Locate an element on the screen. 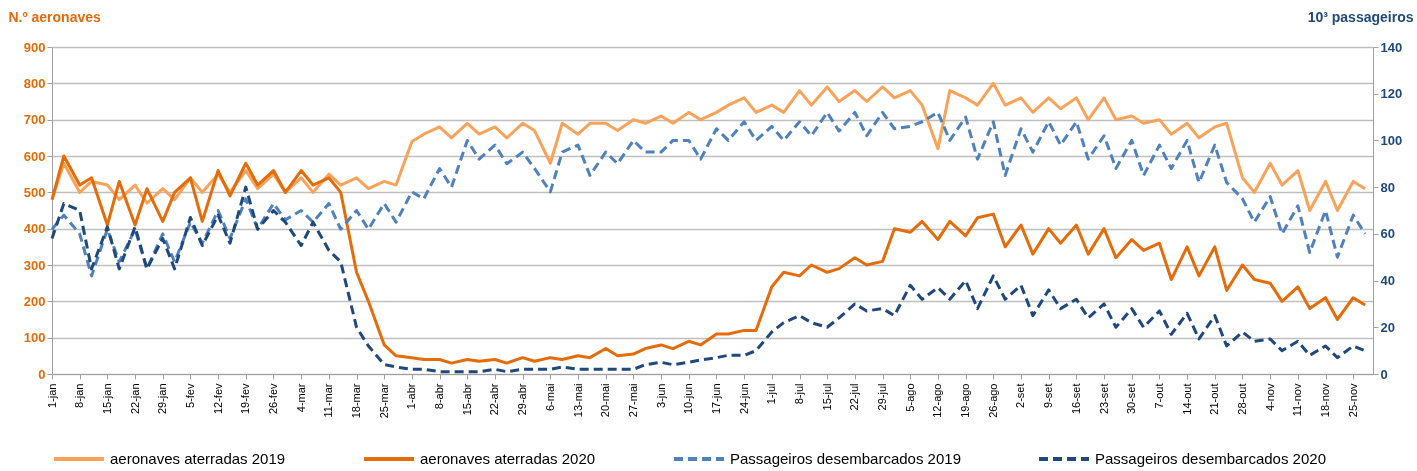 Image resolution: width=1417 pixels, height=471 pixels. y-tick-label: 900 is located at coordinates (34, 47).